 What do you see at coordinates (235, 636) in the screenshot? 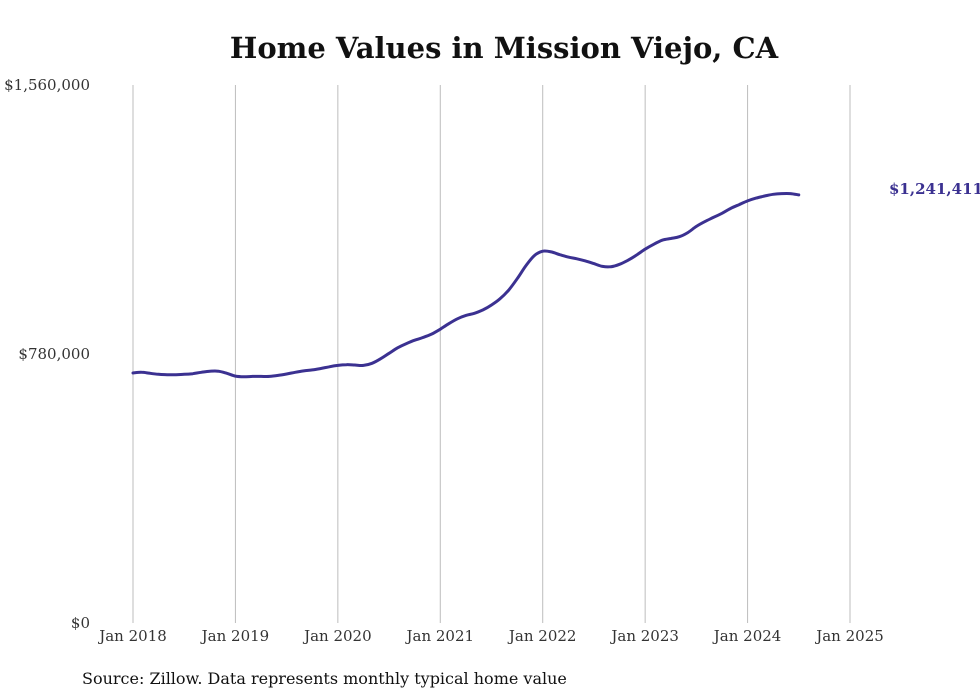
I see `x-tick-label: Jan 2019` at bounding box center [235, 636].